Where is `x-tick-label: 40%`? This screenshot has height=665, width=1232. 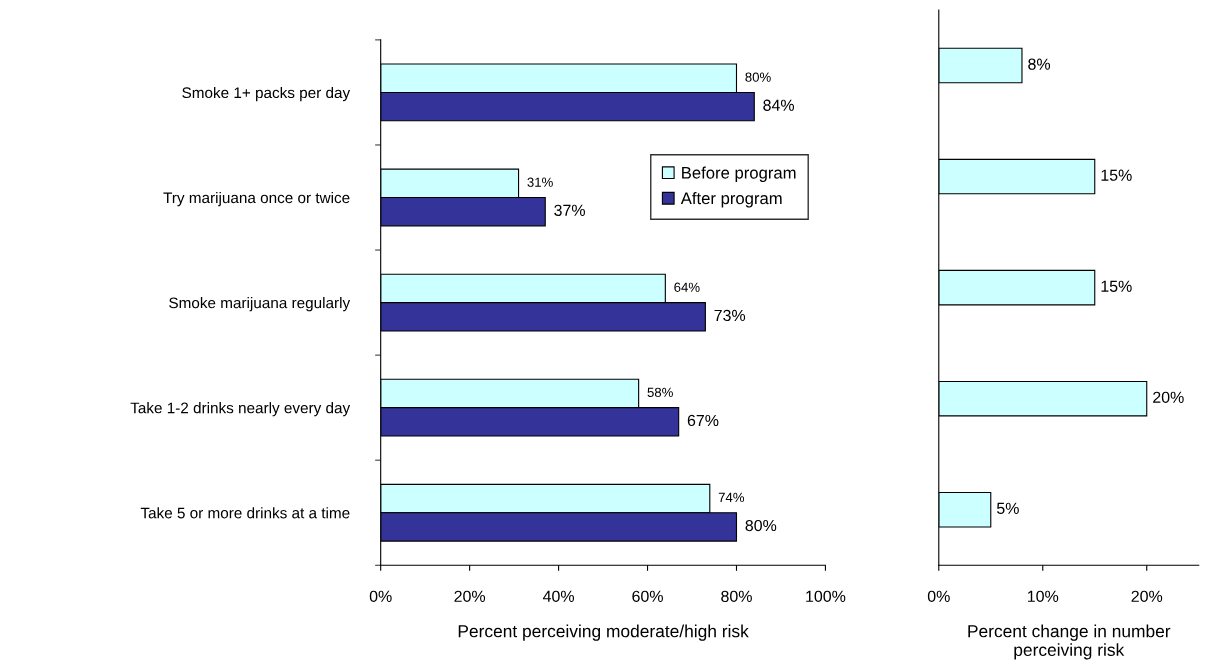
x-tick-label: 40% is located at coordinates (558, 596).